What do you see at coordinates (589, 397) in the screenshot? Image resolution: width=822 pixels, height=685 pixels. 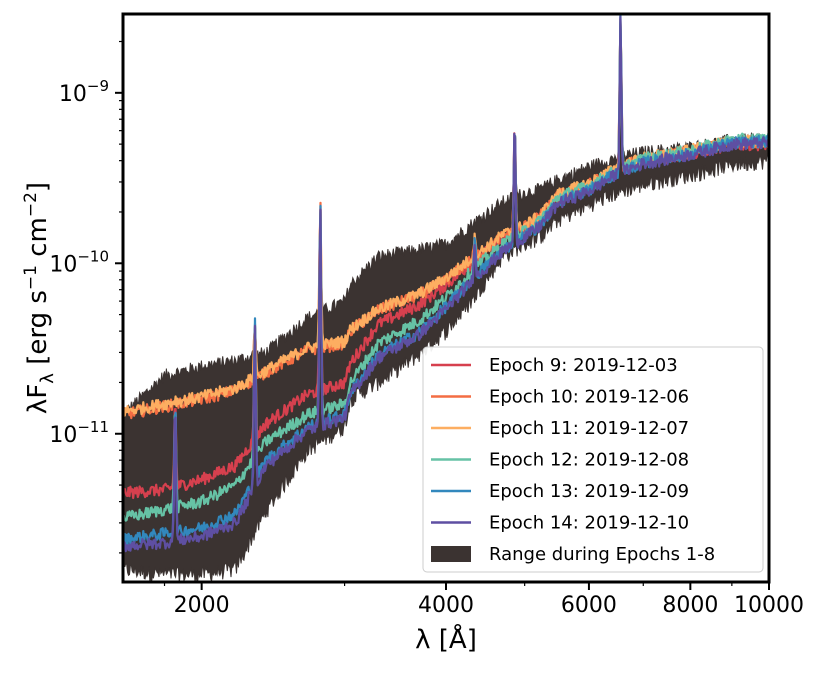 I see `legend-entry-label: Epoch 10: 2019-12-06` at bounding box center [589, 397].